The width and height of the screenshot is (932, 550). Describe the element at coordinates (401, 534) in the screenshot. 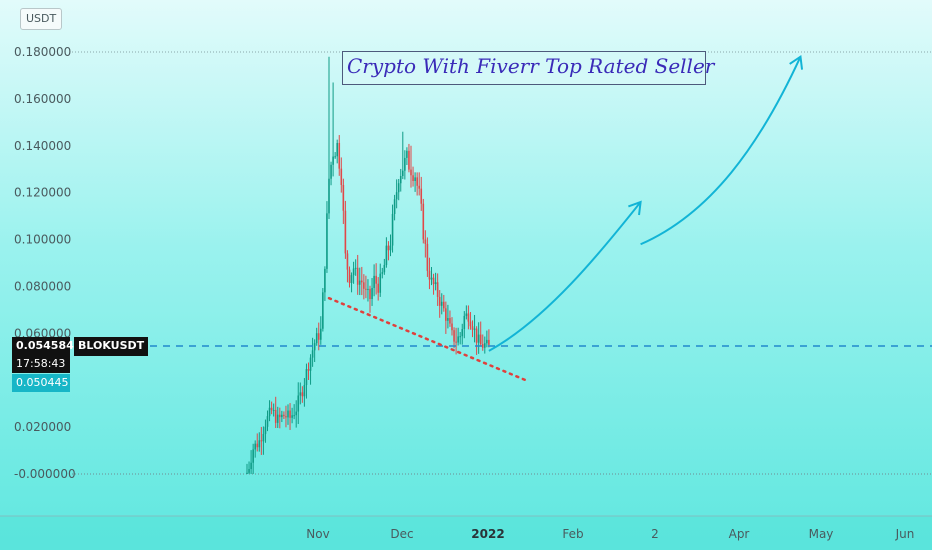

I see `x-tick-label: Dec` at that location.